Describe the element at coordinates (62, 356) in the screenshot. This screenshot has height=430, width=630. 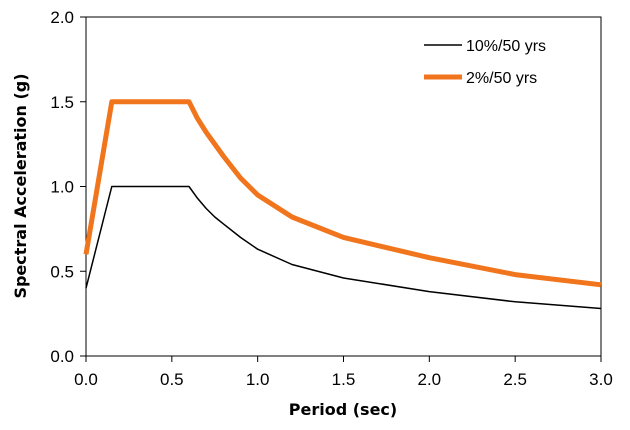
I see `y-tick-label: 0.0` at that location.